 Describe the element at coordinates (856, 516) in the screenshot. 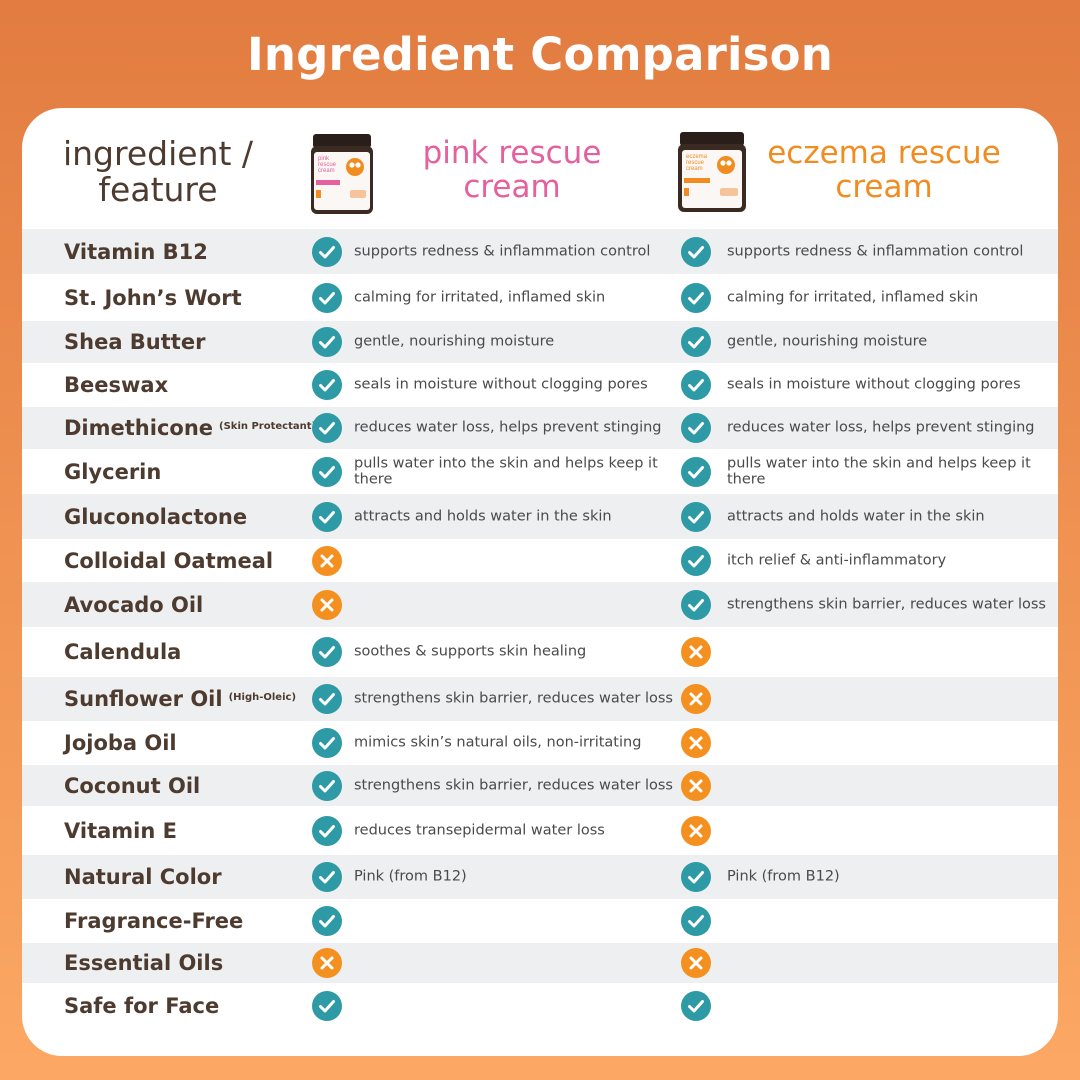

I see `eczema-description: attracts and holds water in the skin` at that location.